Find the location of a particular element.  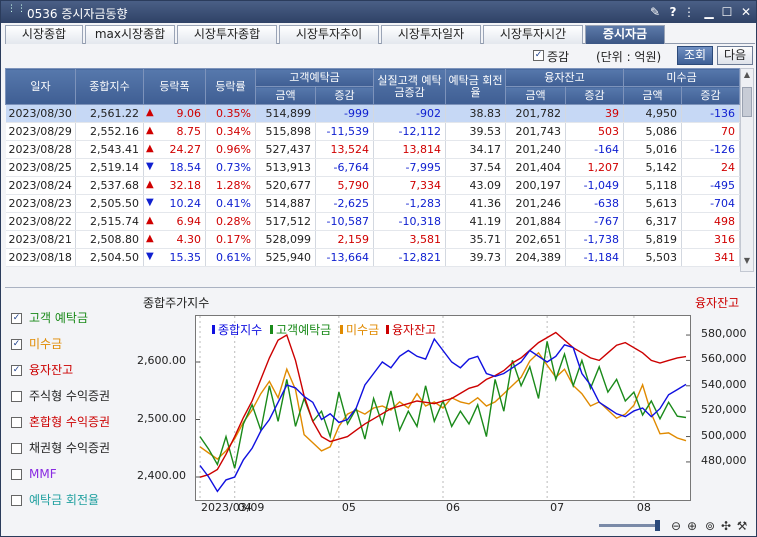

scroll-up-icon: ▲ is located at coordinates (747, 74).